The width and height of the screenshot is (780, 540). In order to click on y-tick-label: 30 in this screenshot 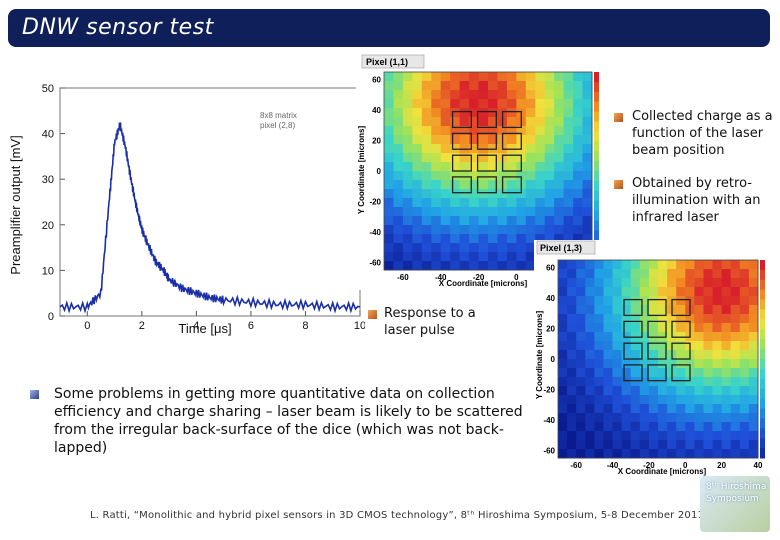, I will do `click(48, 180)`.